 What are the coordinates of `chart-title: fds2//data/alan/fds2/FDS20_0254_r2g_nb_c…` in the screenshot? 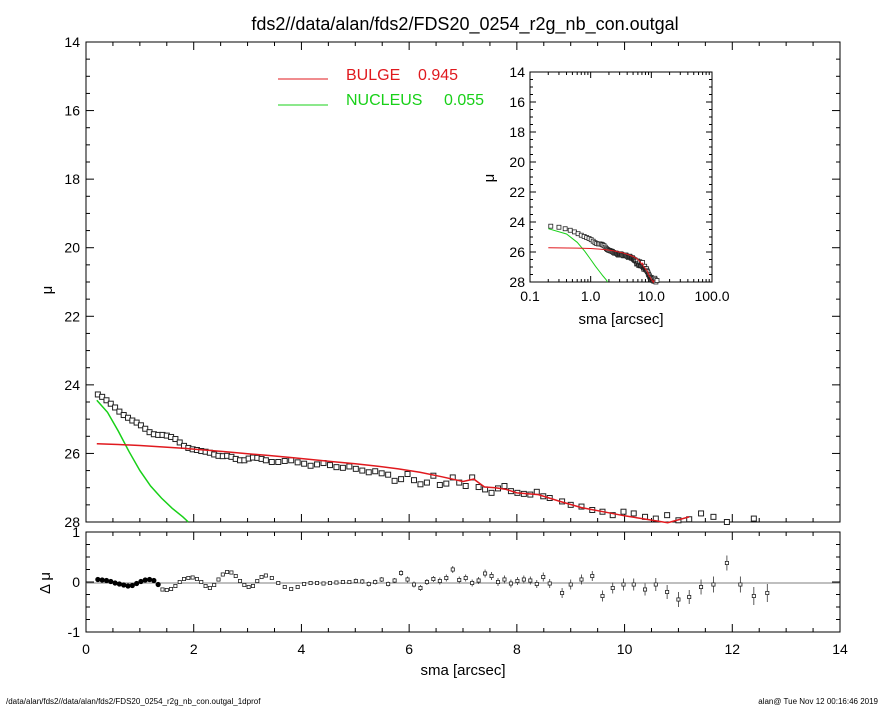 It's located at (464, 24).